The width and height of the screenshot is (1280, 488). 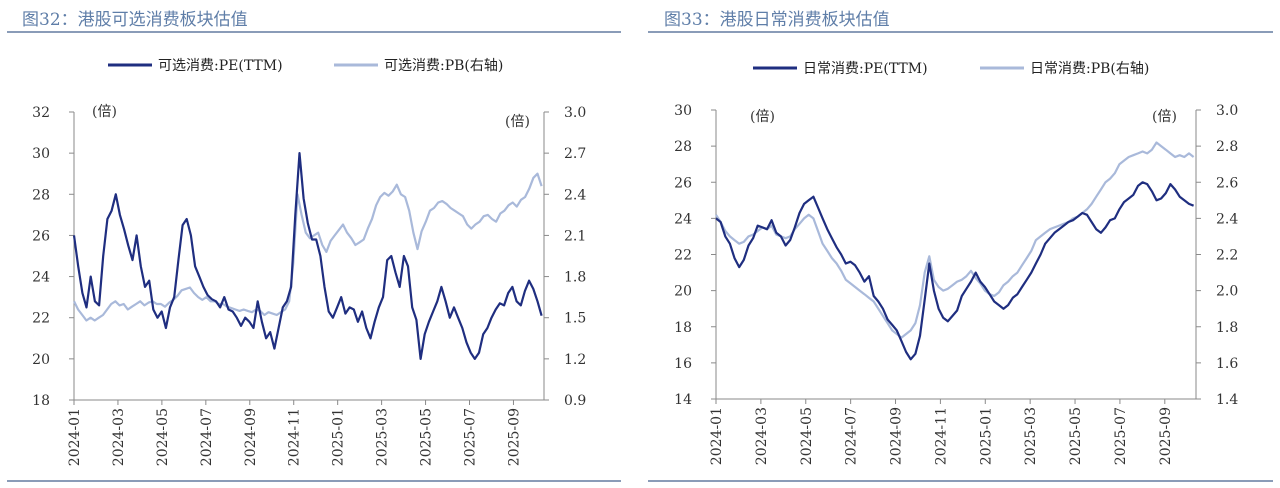 I want to click on right-tick-label: 2.1, so click(x=575, y=236).